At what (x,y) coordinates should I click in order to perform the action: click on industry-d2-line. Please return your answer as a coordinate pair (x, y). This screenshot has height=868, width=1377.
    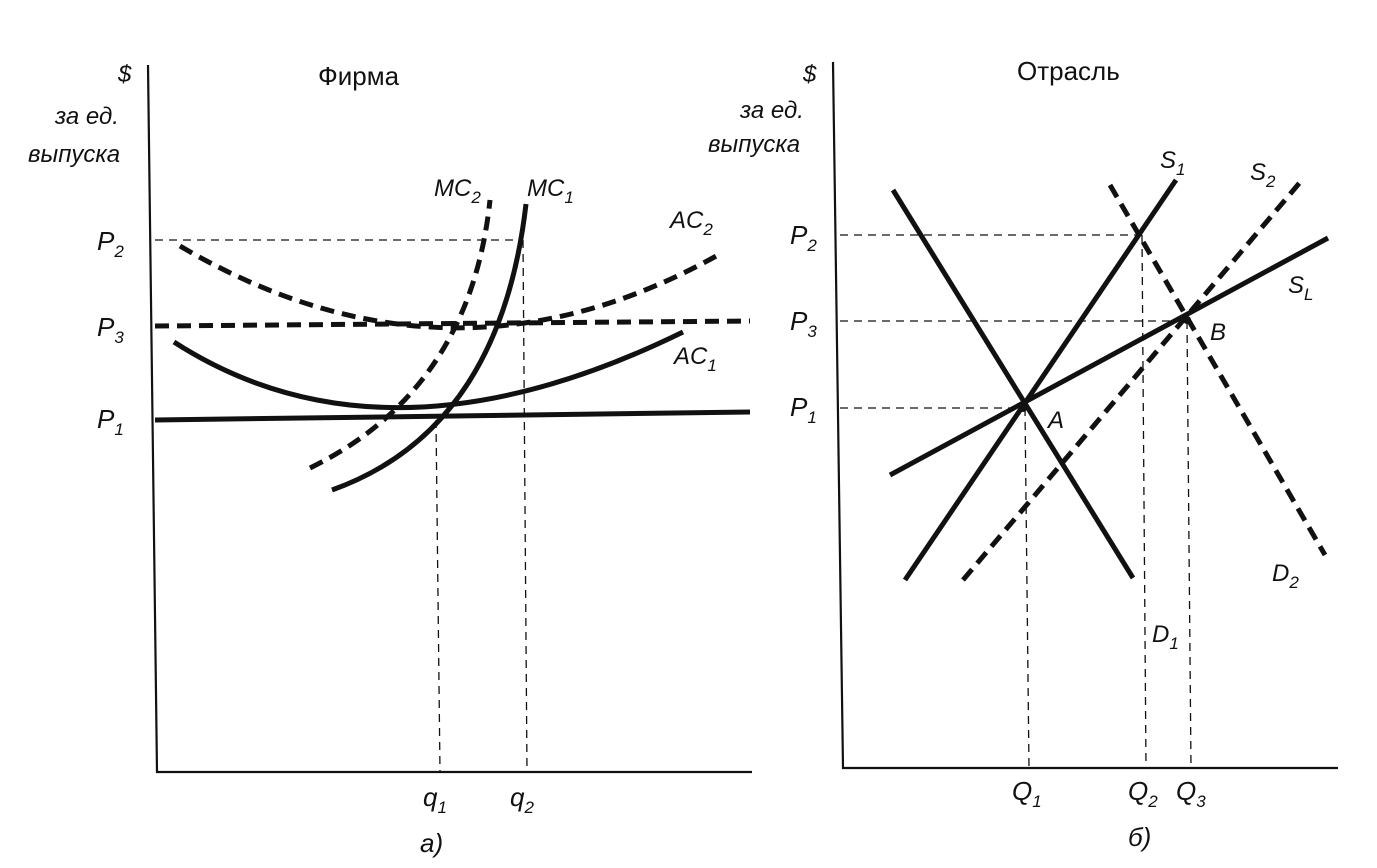
    Looking at the image, I should click on (1217, 370).